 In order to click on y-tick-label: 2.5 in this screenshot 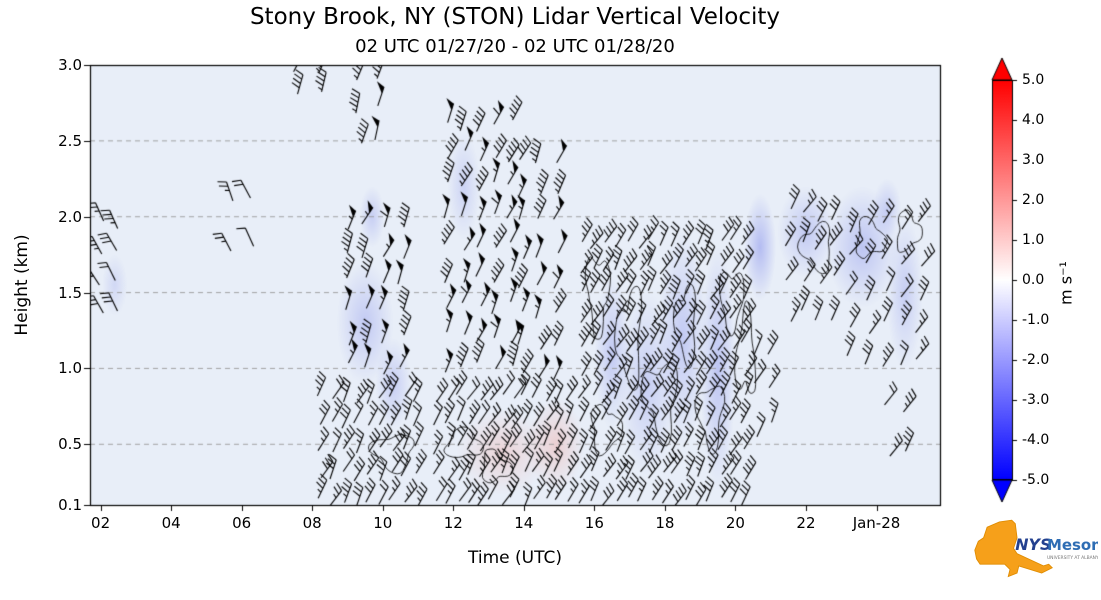, I will do `click(70, 140)`.